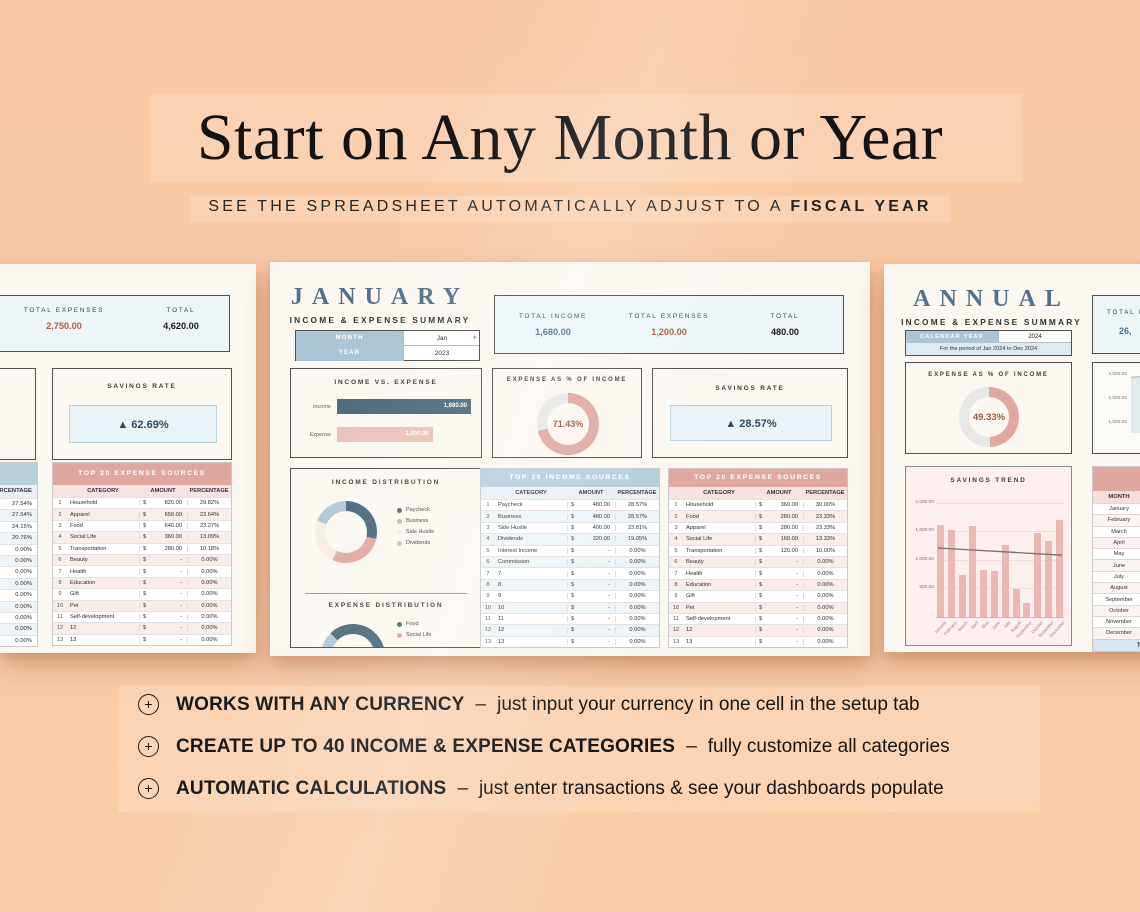 This screenshot has width=1140, height=912. What do you see at coordinates (570, 595) in the screenshot?
I see `table-row: 9 9 $ - 0.00%` at bounding box center [570, 595].